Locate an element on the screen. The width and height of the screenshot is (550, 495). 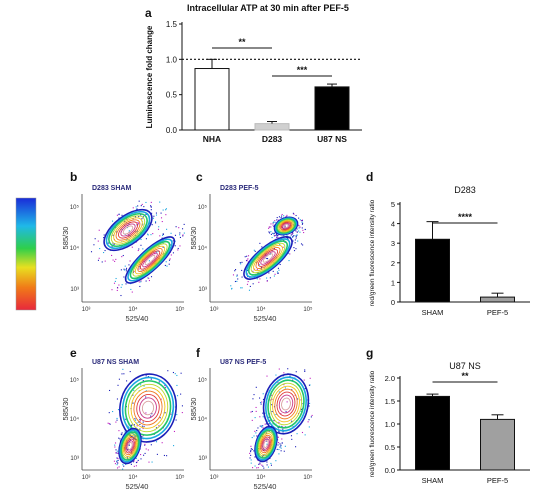
y-tick-label: 10³ is located at coordinates (74, 290).